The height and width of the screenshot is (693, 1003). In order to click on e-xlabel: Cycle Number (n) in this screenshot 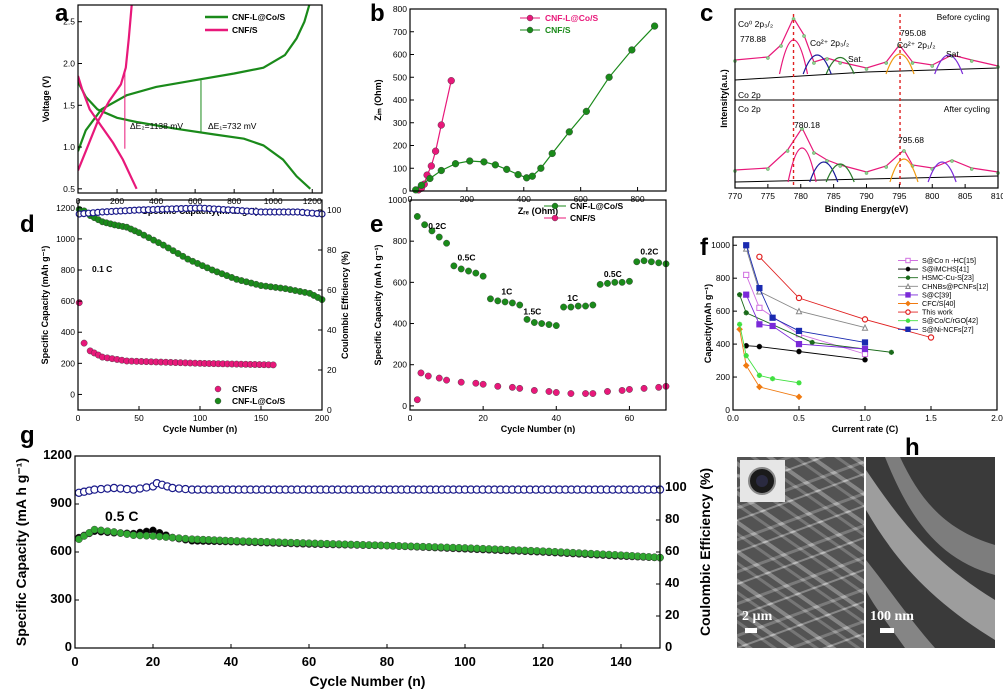, I will do `click(538, 429)`.